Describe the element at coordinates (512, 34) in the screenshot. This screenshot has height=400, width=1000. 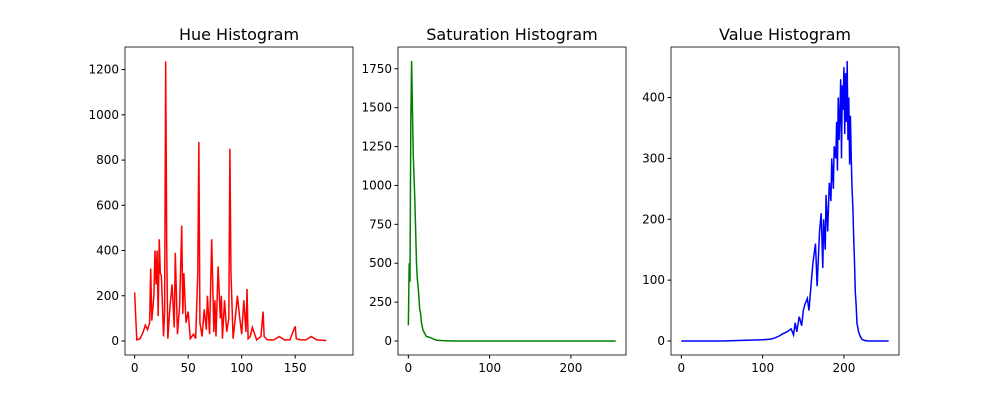
I see `chart-title: Saturation Histogram` at that location.